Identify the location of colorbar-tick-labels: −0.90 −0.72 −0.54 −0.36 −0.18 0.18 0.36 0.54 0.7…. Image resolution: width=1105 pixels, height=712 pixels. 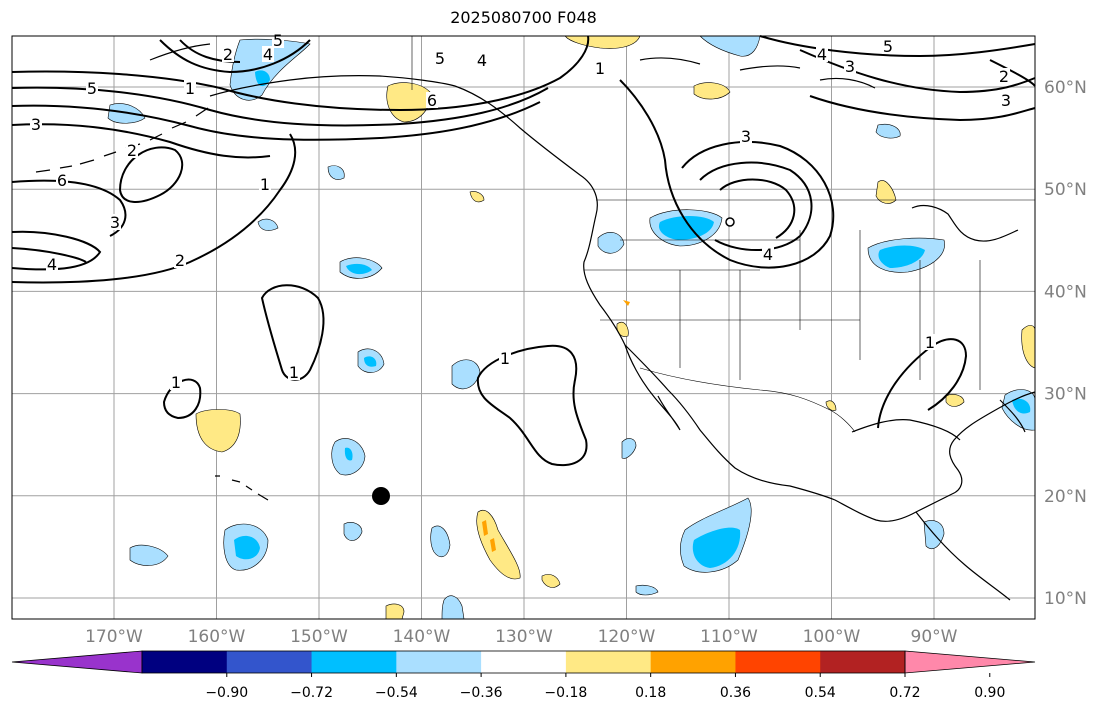
(605, 687).